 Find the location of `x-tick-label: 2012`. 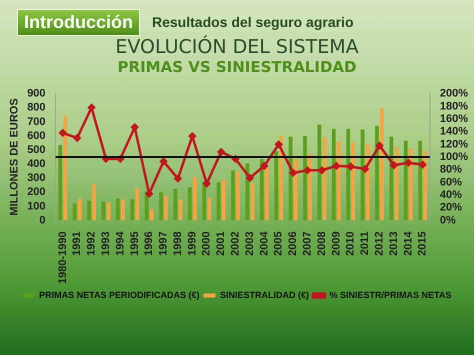

x-tick-label: 2012 is located at coordinates (380, 243).